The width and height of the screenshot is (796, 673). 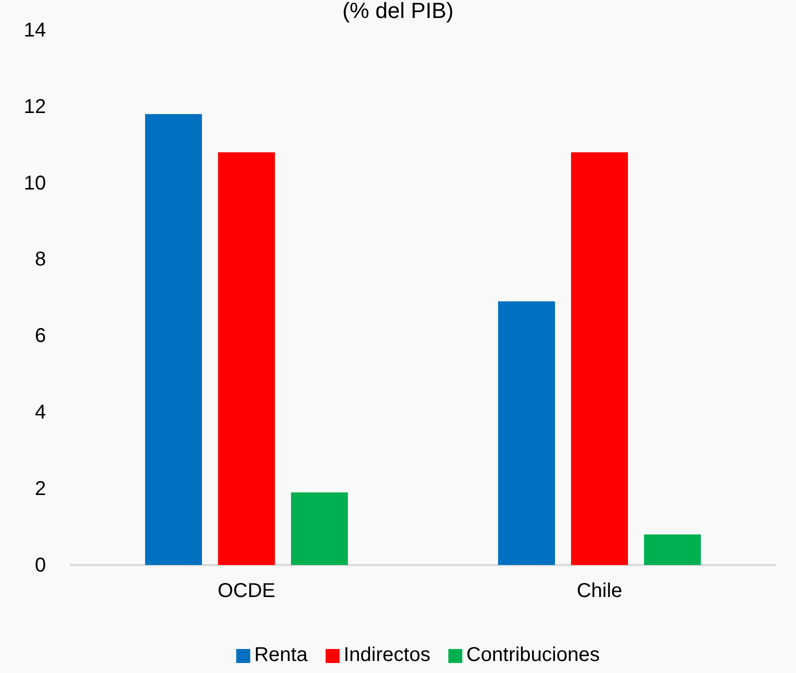 What do you see at coordinates (40, 413) in the screenshot?
I see `y-tick-label: 4` at bounding box center [40, 413].